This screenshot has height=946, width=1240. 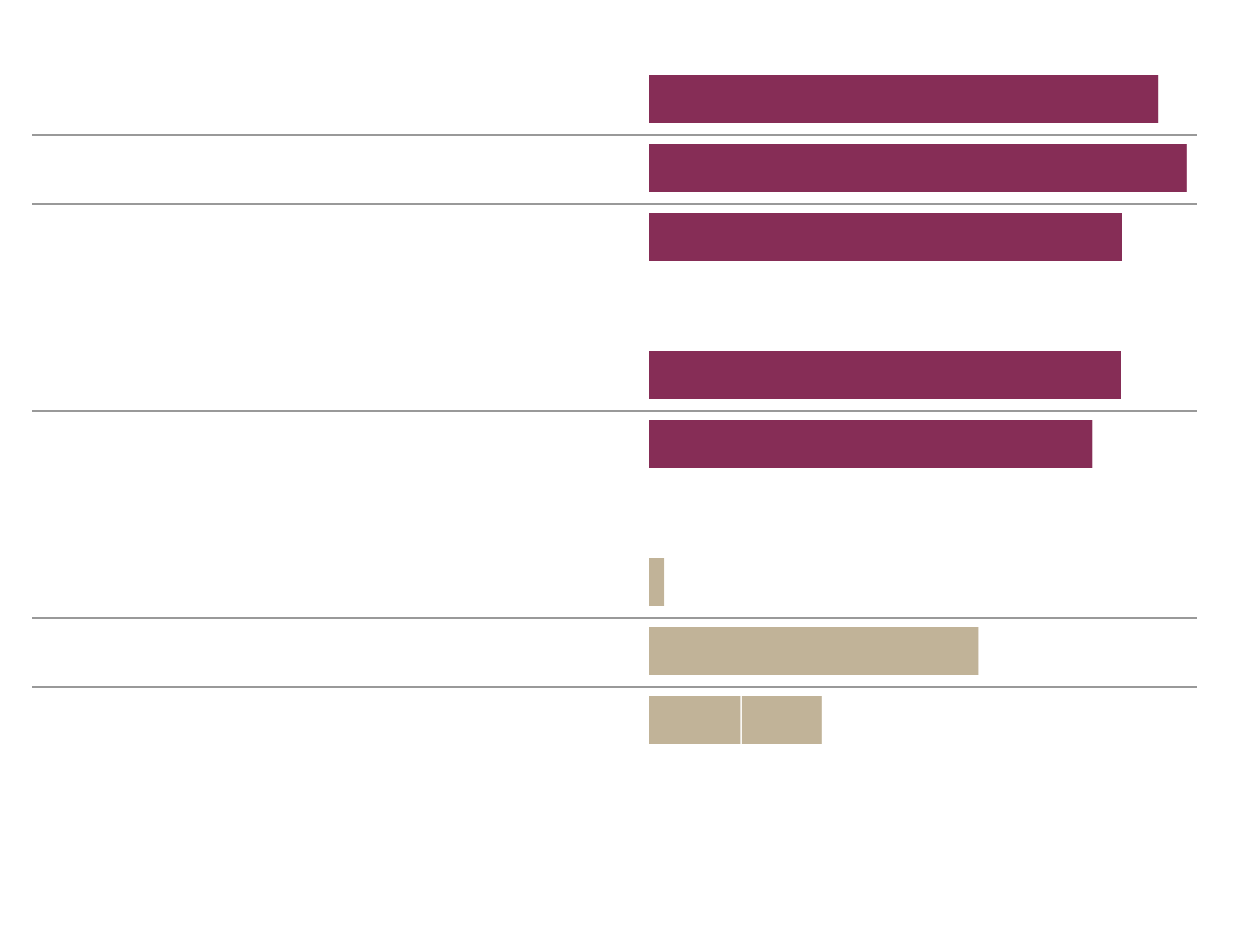 What do you see at coordinates (814, 651) in the screenshot?
I see `bar-g5-r1-s1` at bounding box center [814, 651].